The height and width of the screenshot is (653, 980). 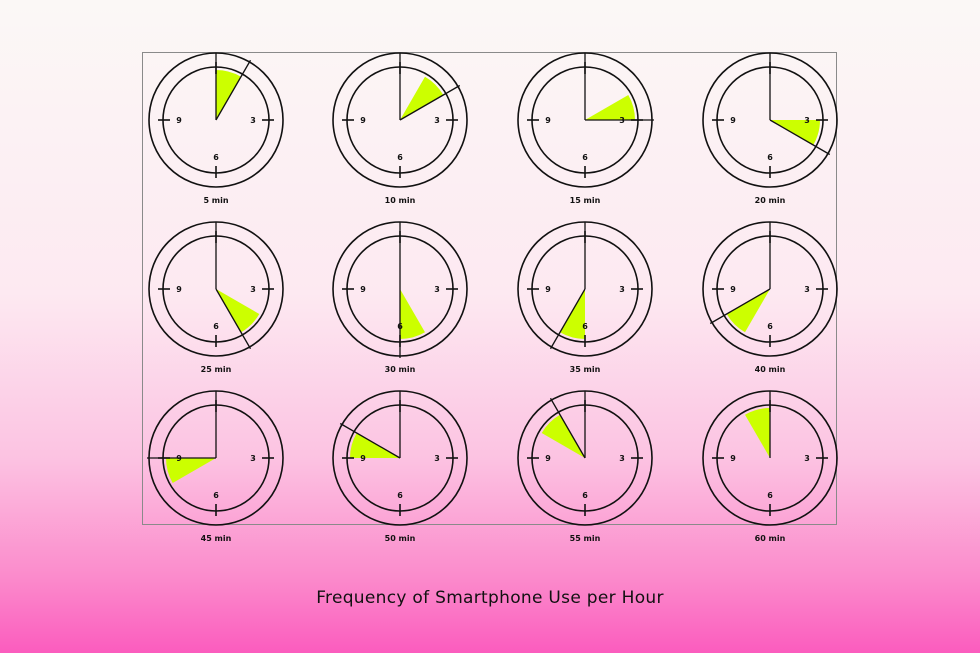 I want to click on clock-30-min: 3 6 9 30 min, so click(x=400, y=297).